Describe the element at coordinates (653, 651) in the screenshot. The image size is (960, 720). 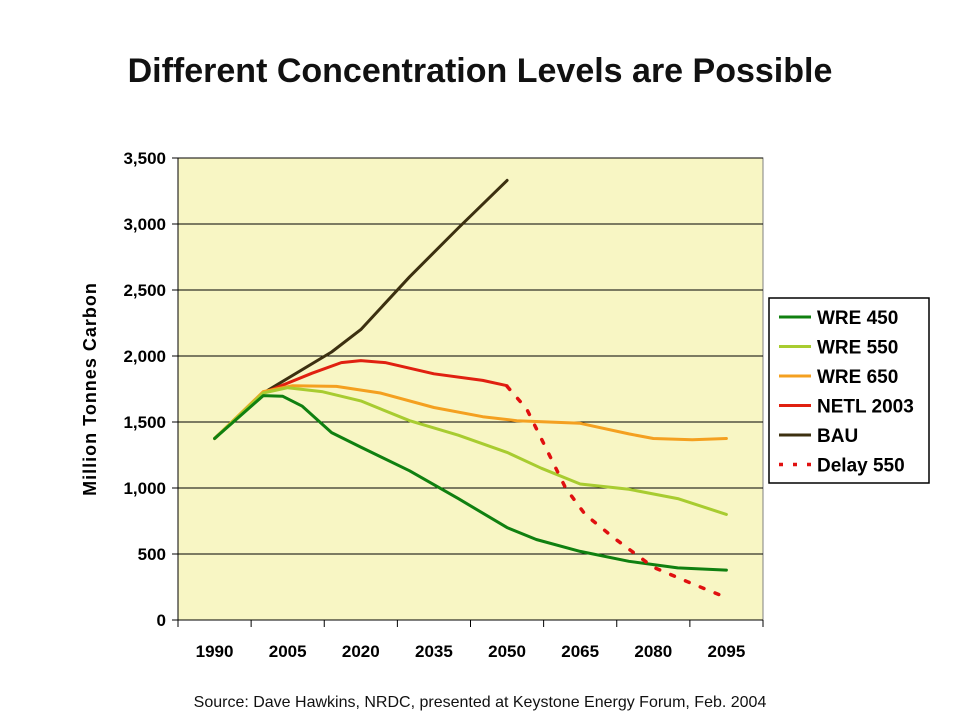
I see `x-tick-label: 2080` at that location.